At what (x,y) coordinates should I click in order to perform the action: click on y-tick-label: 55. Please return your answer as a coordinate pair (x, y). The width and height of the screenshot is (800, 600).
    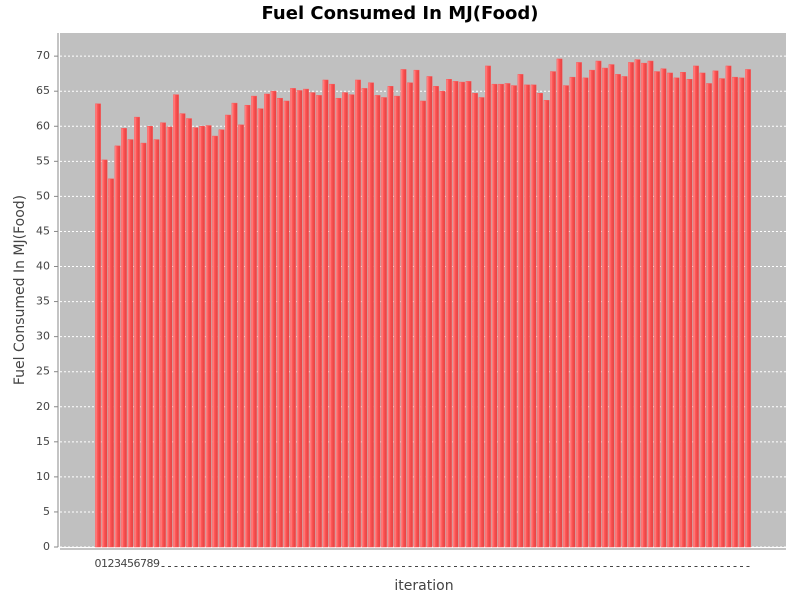
    Looking at the image, I should click on (43, 160).